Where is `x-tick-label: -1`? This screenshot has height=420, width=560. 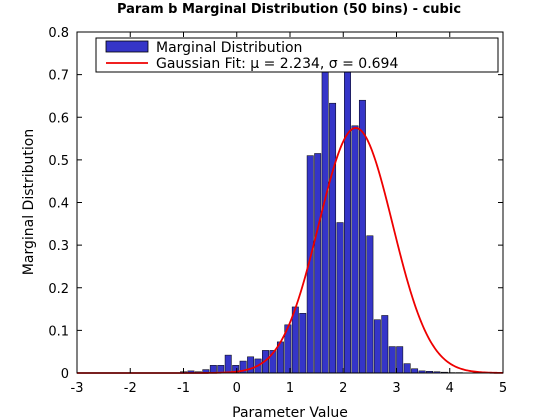 x-tick-label: -1 is located at coordinates (183, 388).